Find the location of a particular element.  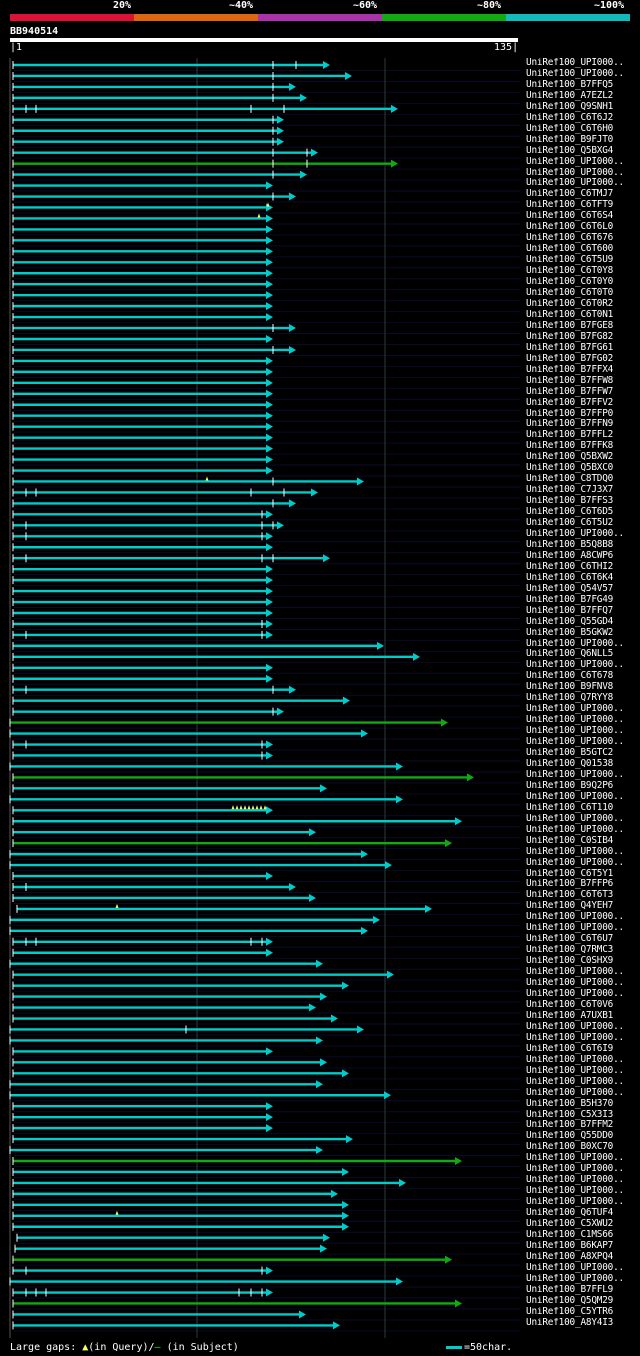

hit-label: UniRef100_C6T6I9 is located at coordinates (570, 1048).